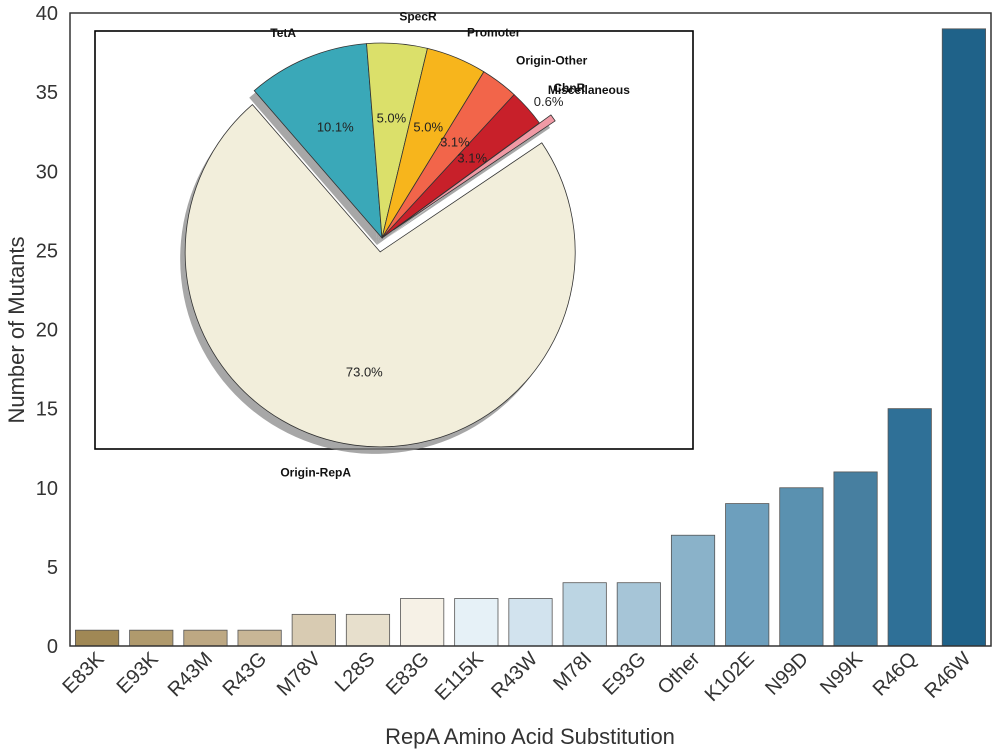 This screenshot has height=756, width=1000. I want to click on pie-label-origin-repa: Origin-RepA, so click(315, 472).